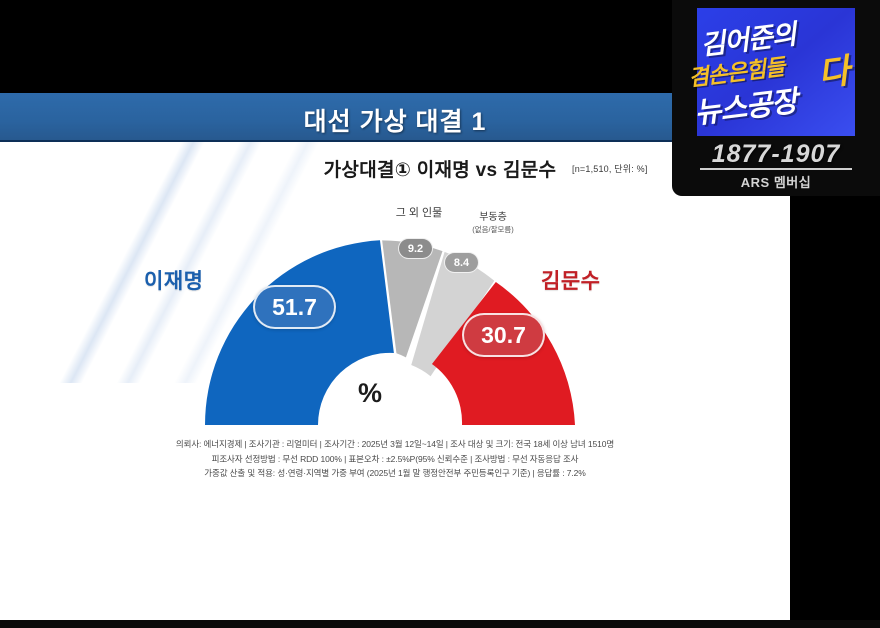 The image size is (880, 628). What do you see at coordinates (776, 154) in the screenshot?
I see `logo-phone-number: 1877-1907` at bounding box center [776, 154].